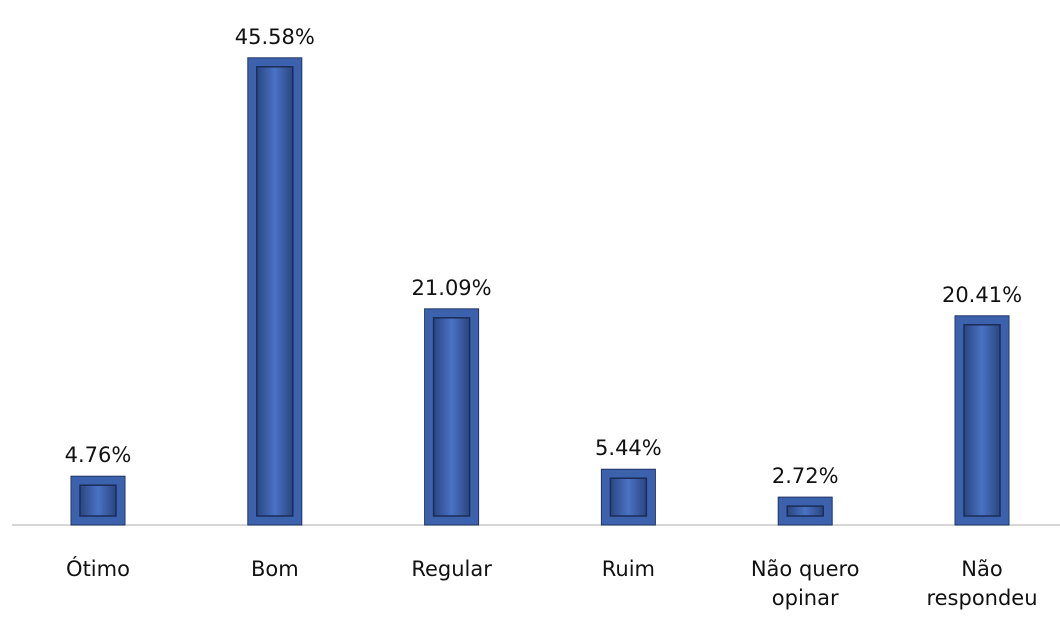 This screenshot has height=623, width=1060. I want to click on value-label: 21.09%, so click(452, 288).